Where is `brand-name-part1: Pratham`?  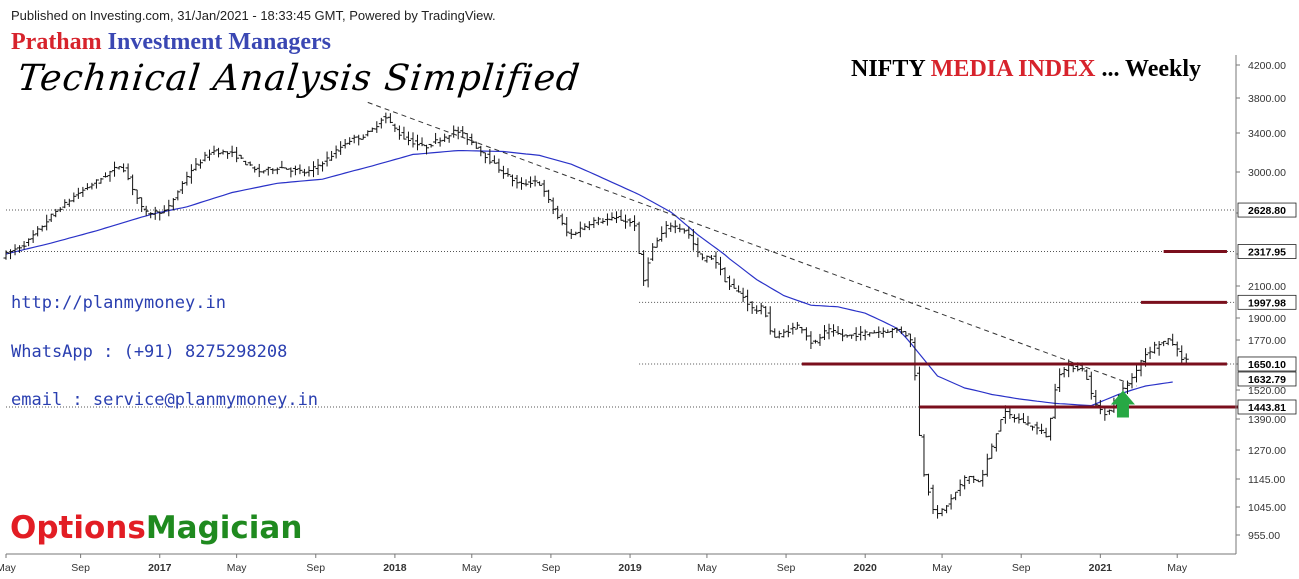 brand-name-part1: Pratham is located at coordinates (56, 42).